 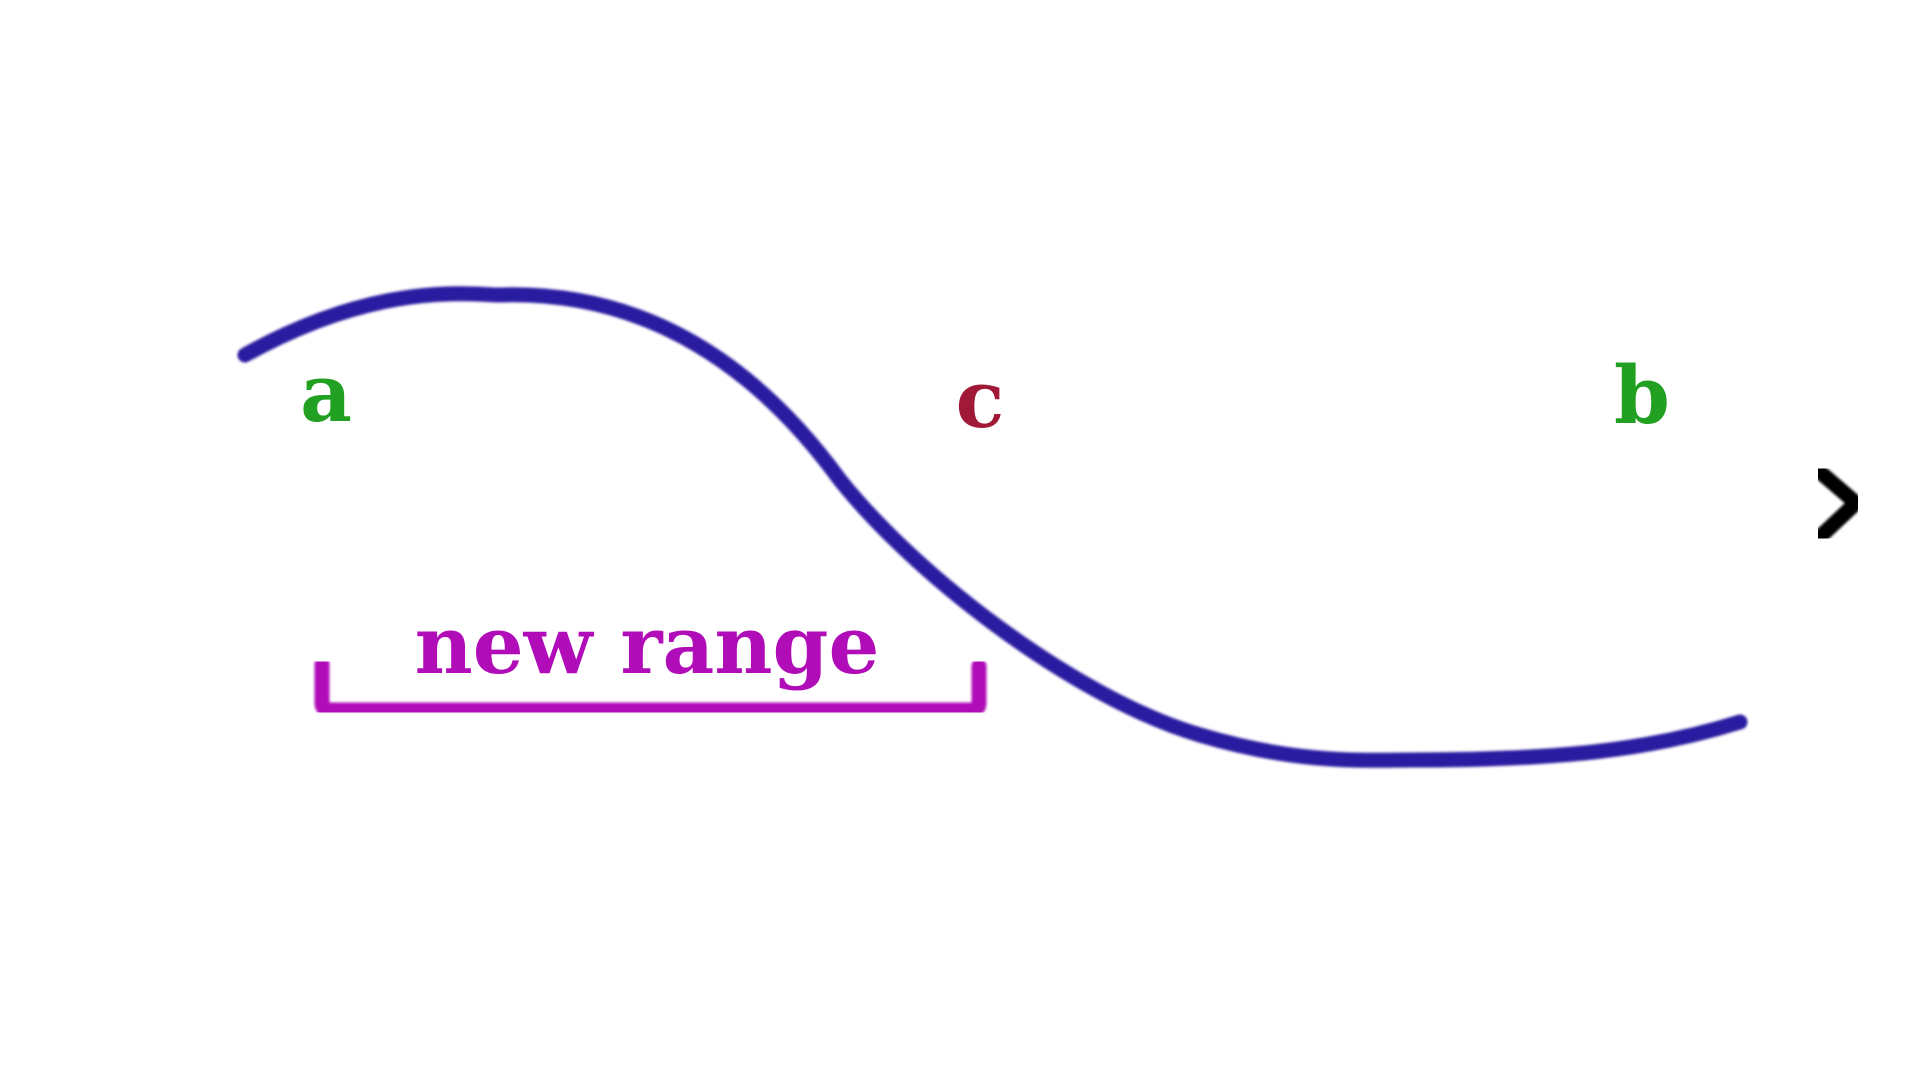 What do you see at coordinates (326, 393) in the screenshot?
I see `label-a: a` at bounding box center [326, 393].